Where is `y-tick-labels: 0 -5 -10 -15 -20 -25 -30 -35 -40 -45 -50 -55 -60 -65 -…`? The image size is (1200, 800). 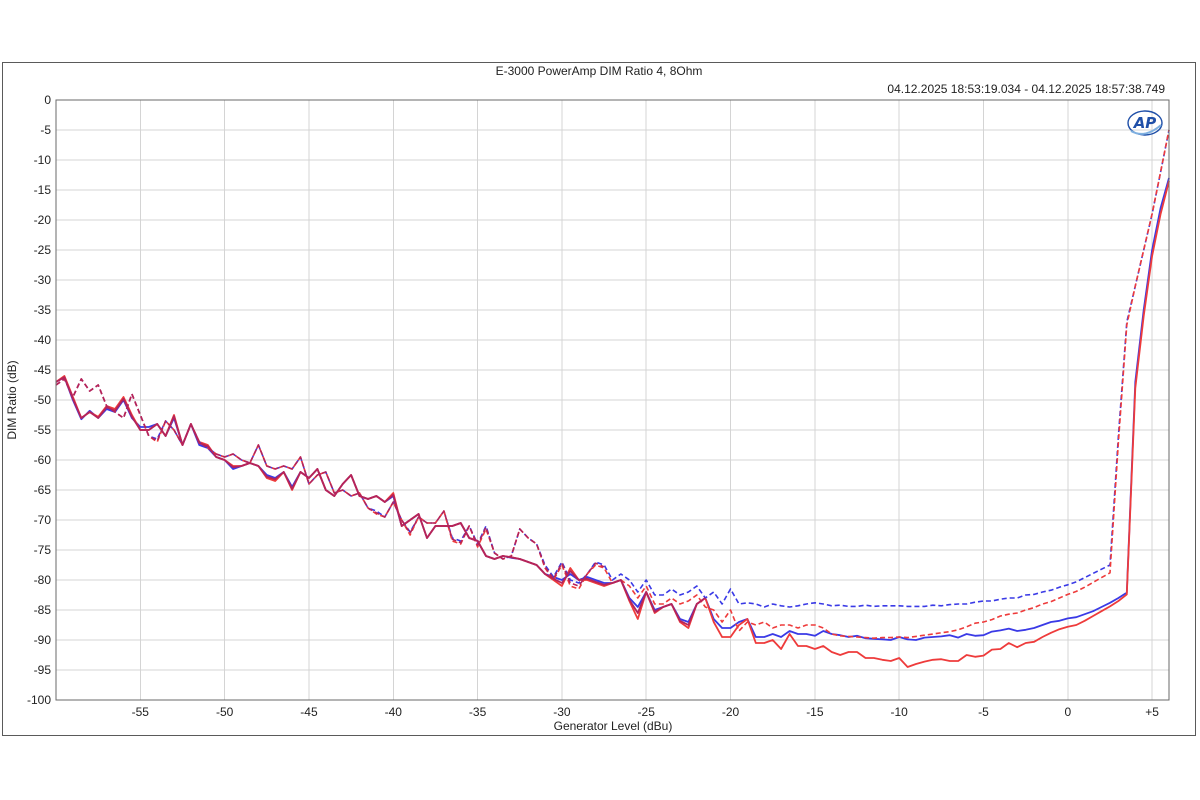 y-tick-labels: 0 -5 -10 -15 -20 -25 -30 -35 -40 -45 -50 -55 -60 -65 -… is located at coordinates (39, 400).